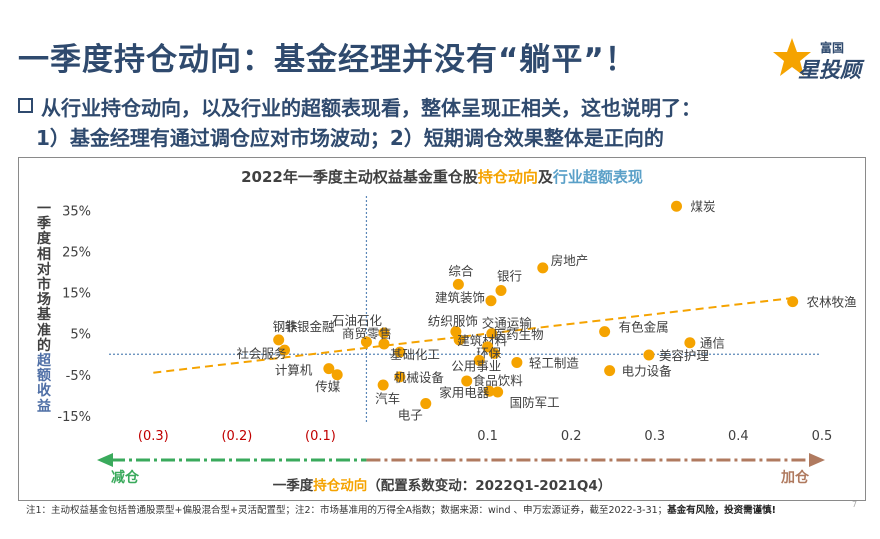 The height and width of the screenshot is (539, 880). I want to click on y-axis-label-char: 市, so click(44, 285).